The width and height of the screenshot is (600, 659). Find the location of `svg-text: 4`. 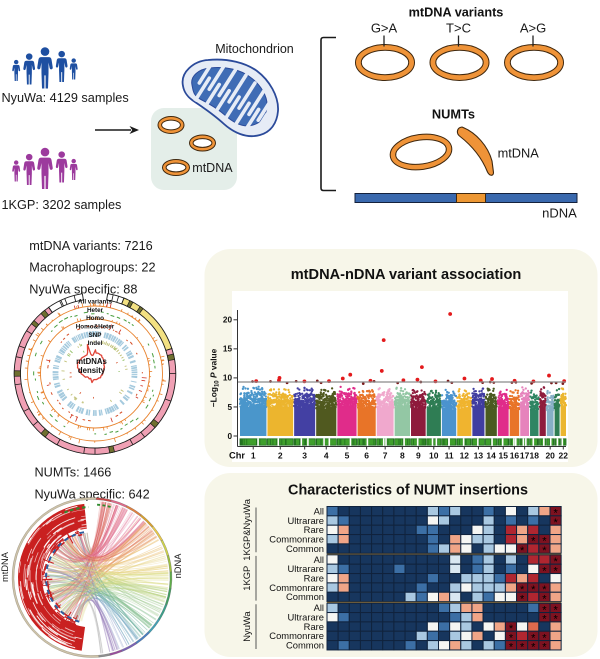

svg-text: 4 is located at coordinates (326, 456).